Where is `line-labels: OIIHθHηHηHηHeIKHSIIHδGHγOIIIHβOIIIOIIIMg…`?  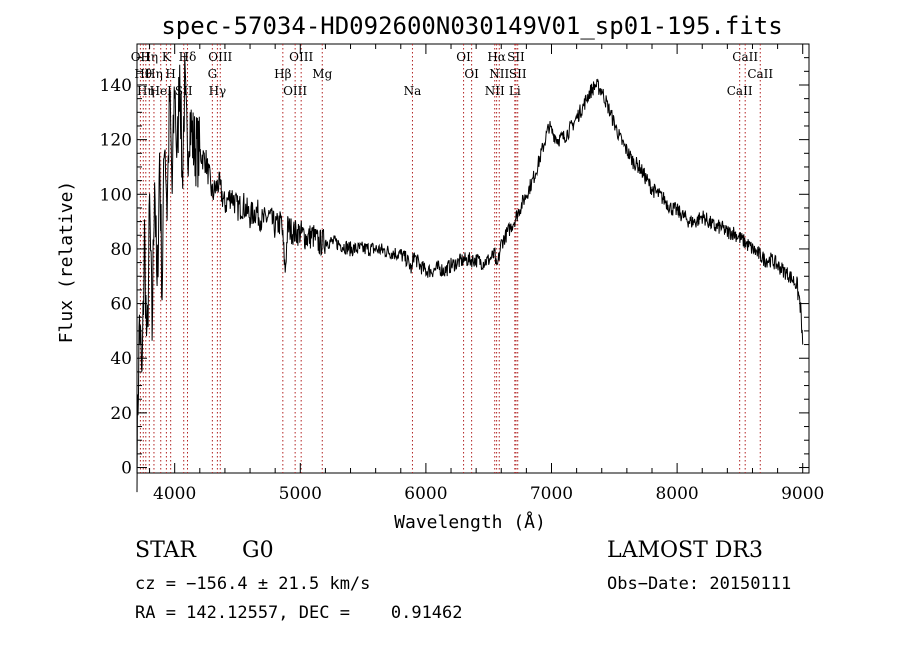
line-labels: OIIHθHηHηHηHeIKHSIIHδGHγOIIIHβOIIIOIIIMg… is located at coordinates (452, 74).